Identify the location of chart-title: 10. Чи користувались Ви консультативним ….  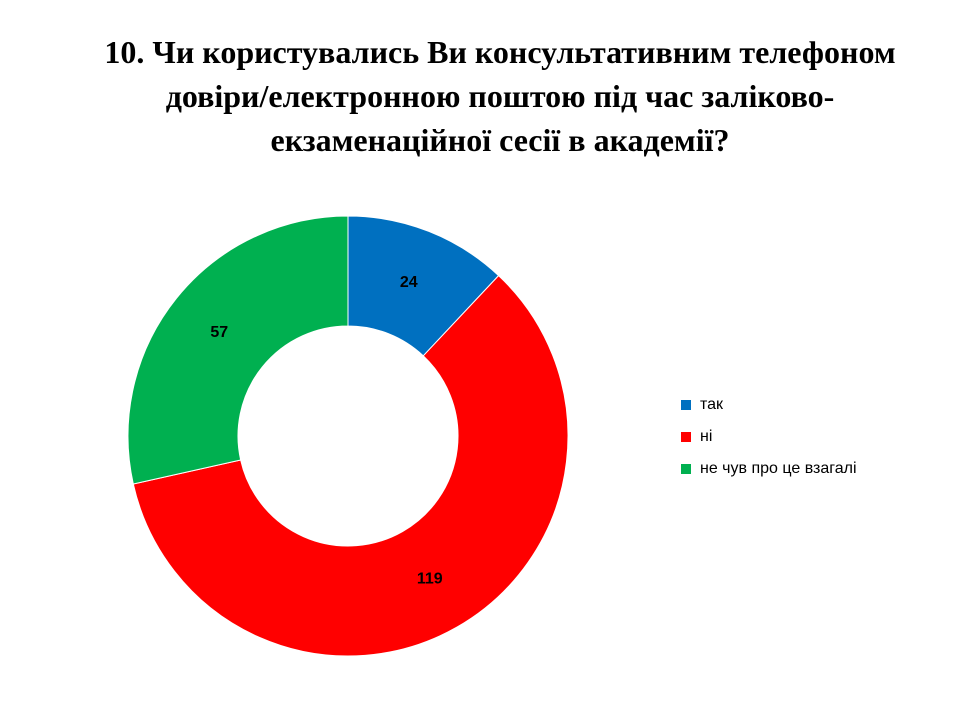
(500, 96).